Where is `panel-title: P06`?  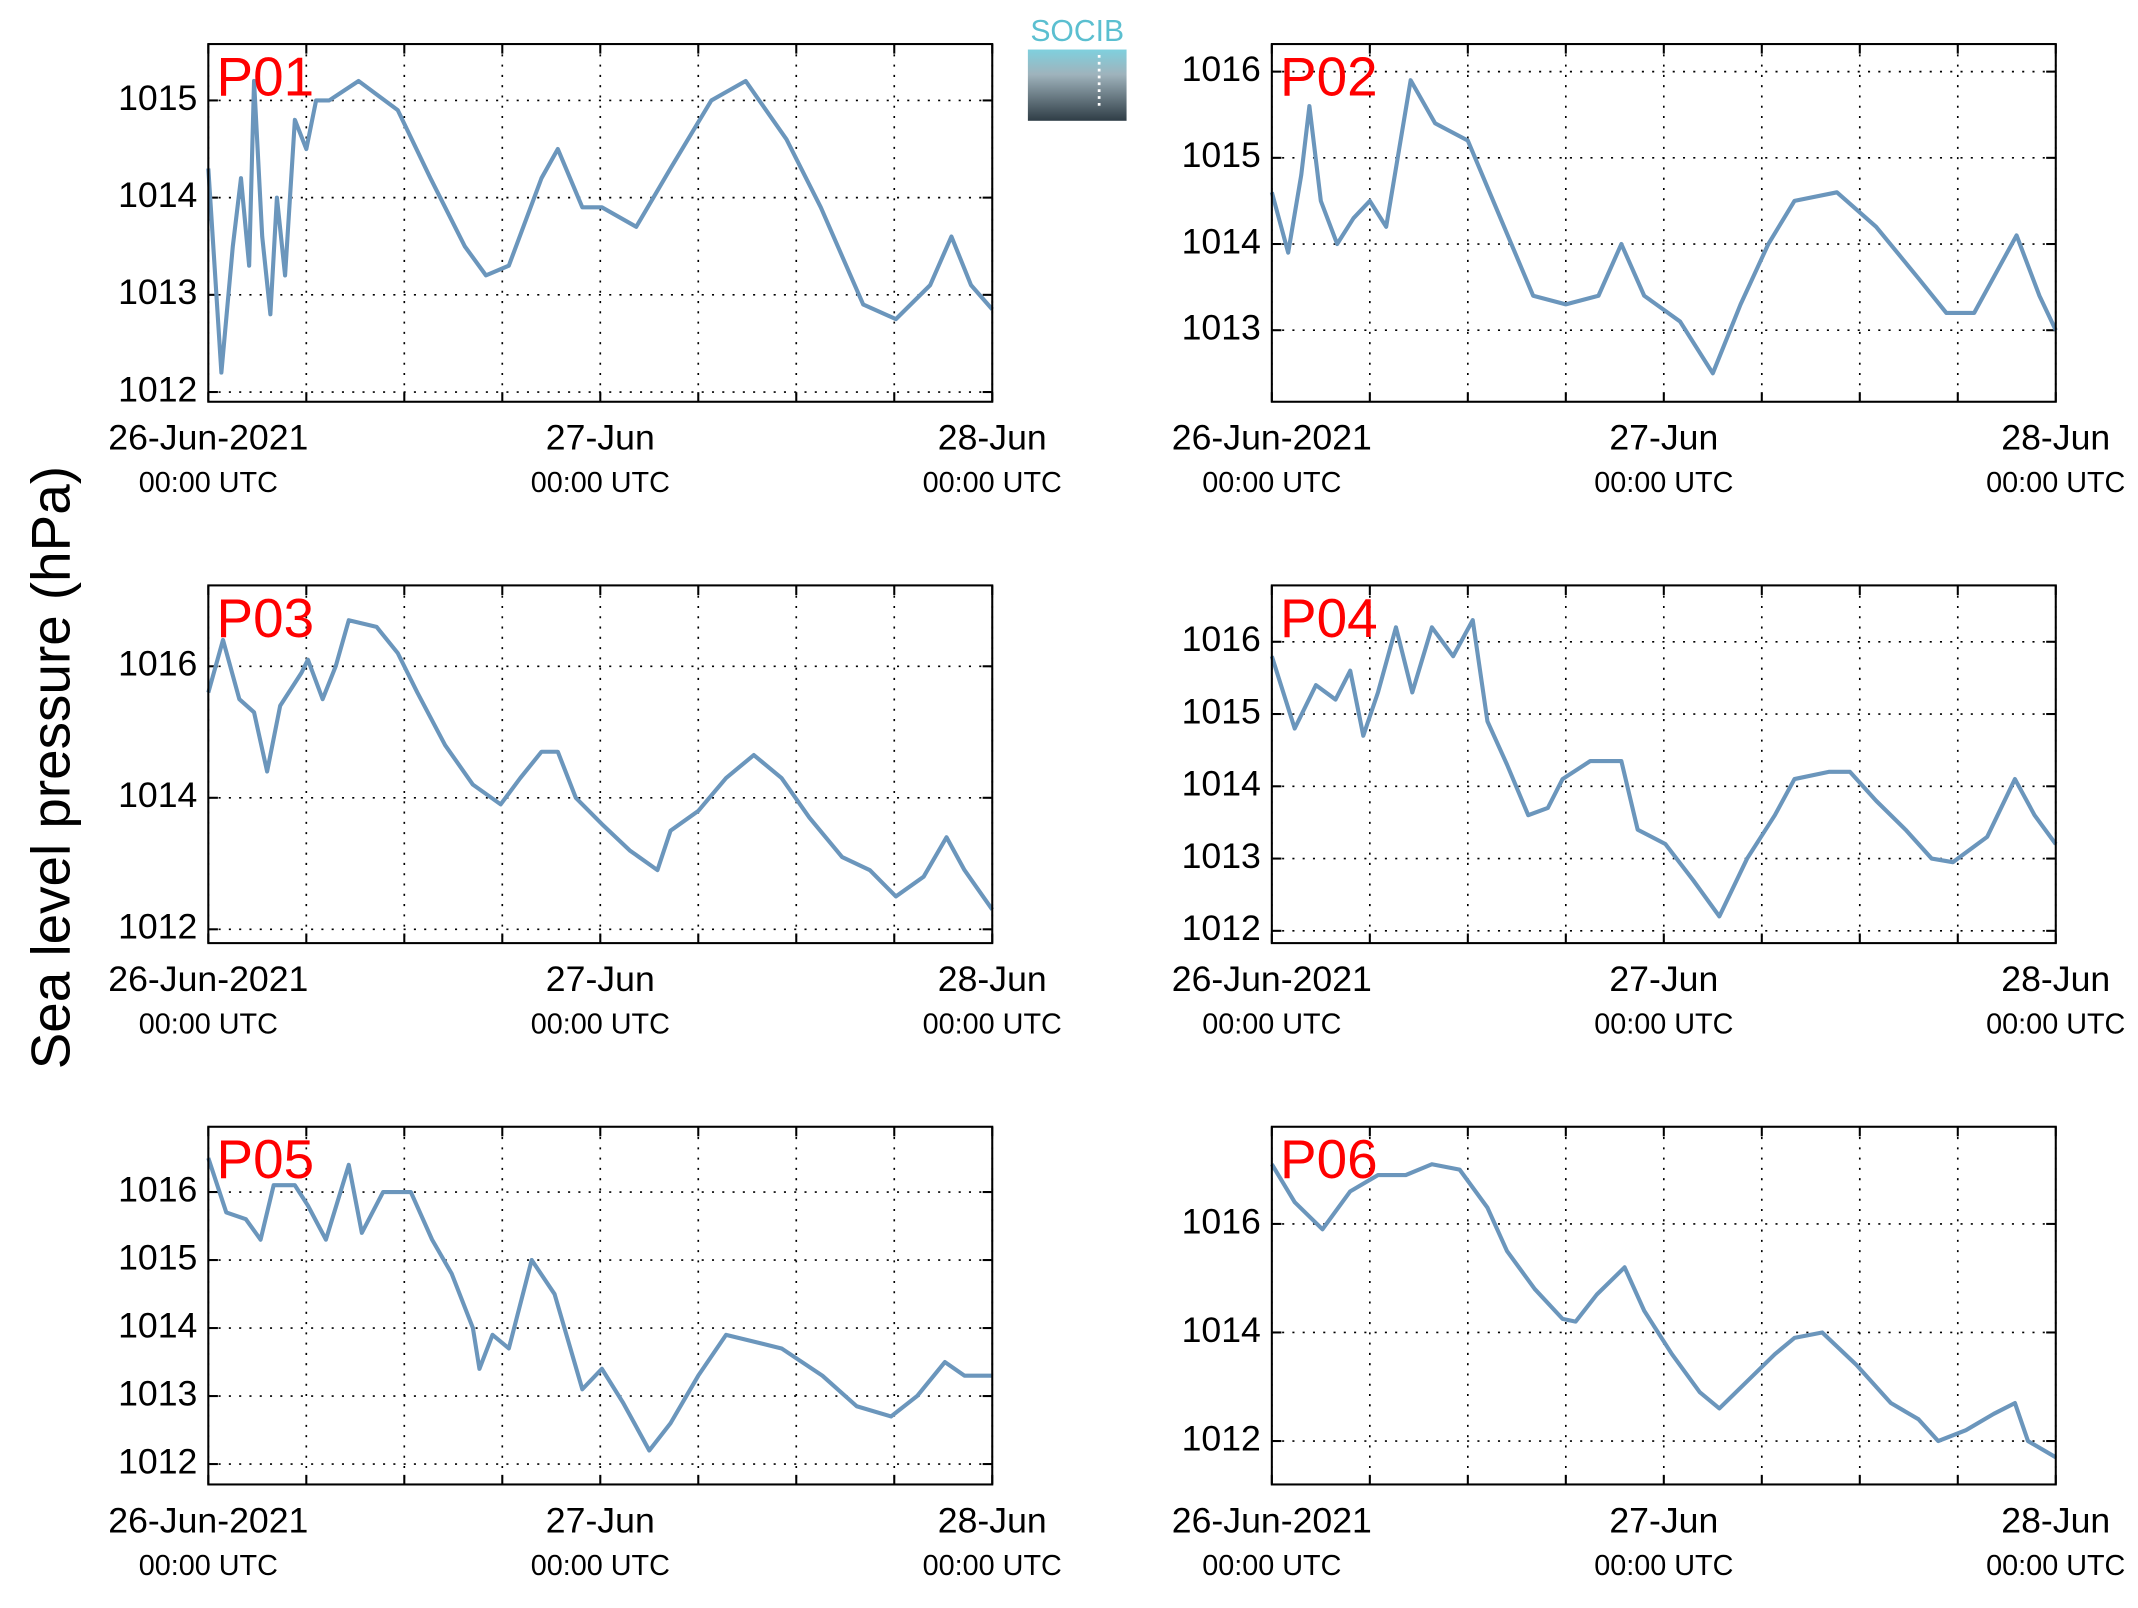
panel-title: P06 is located at coordinates (1329, 1159).